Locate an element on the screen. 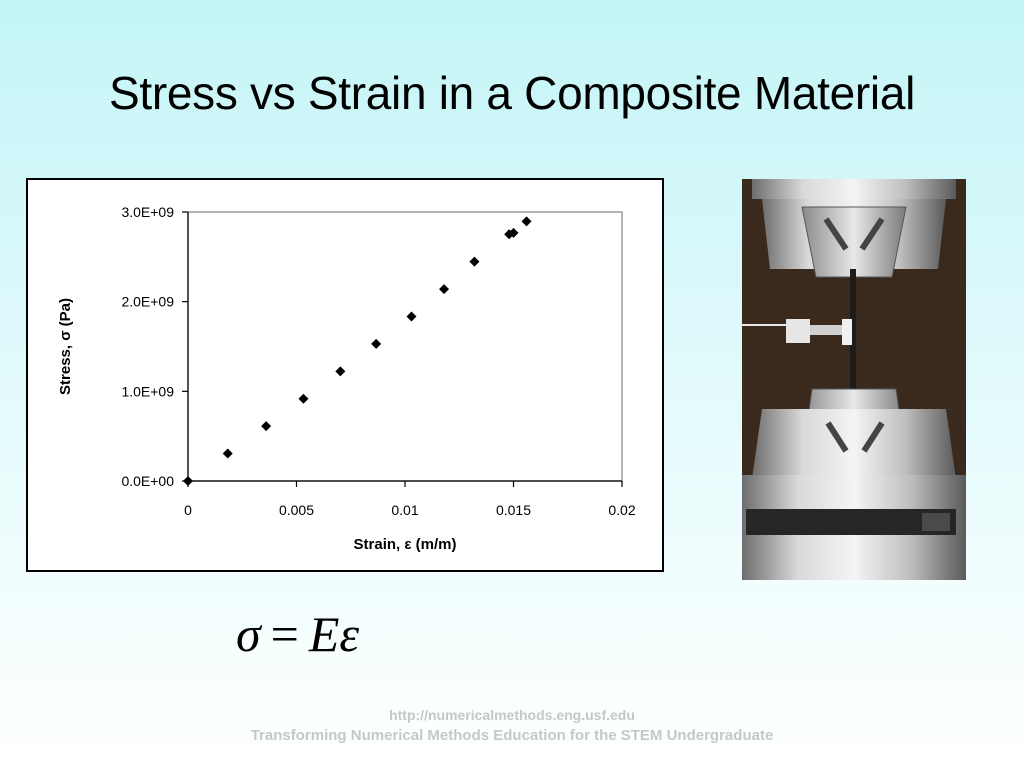 This screenshot has height=768, width=1024. equation: σ = Eε is located at coordinates (346, 634).